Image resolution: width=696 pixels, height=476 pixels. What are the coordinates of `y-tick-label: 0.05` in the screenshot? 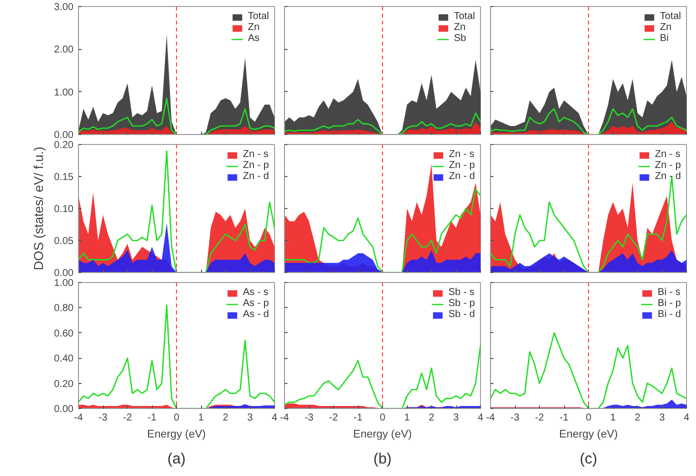 It's located at (64, 241).